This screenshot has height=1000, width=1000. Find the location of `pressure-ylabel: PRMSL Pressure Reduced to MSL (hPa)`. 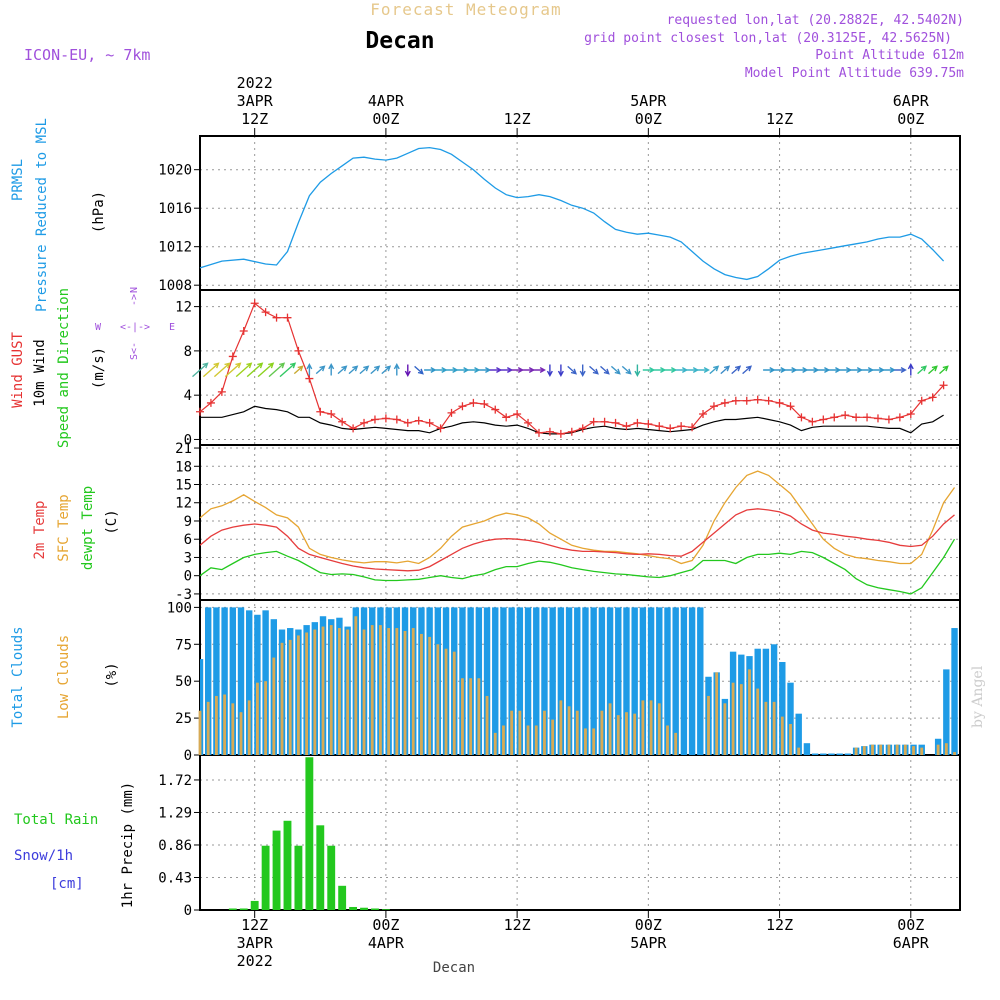

pressure-ylabel: PRMSL Pressure Reduced to MSL (hPa) is located at coordinates (58, 215).